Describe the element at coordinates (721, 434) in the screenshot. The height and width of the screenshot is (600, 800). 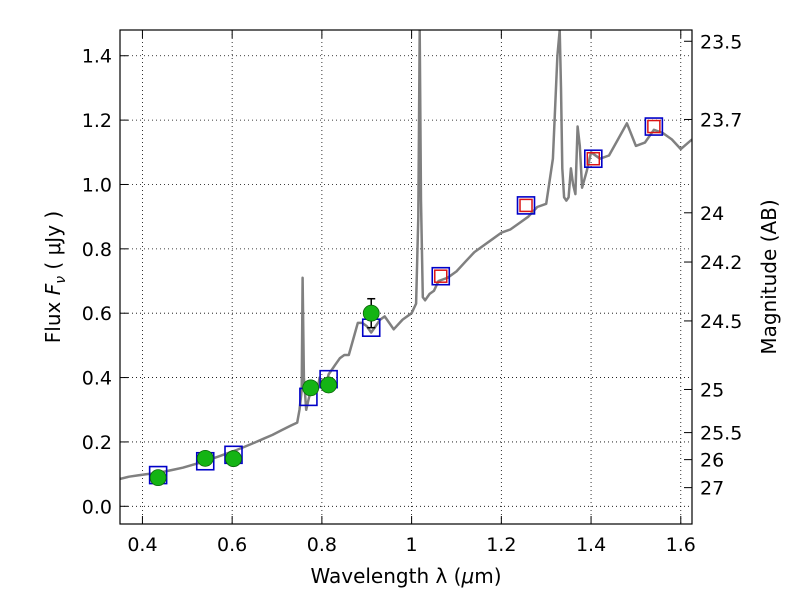
I see `magnitude-tick-label: 25.5` at that location.